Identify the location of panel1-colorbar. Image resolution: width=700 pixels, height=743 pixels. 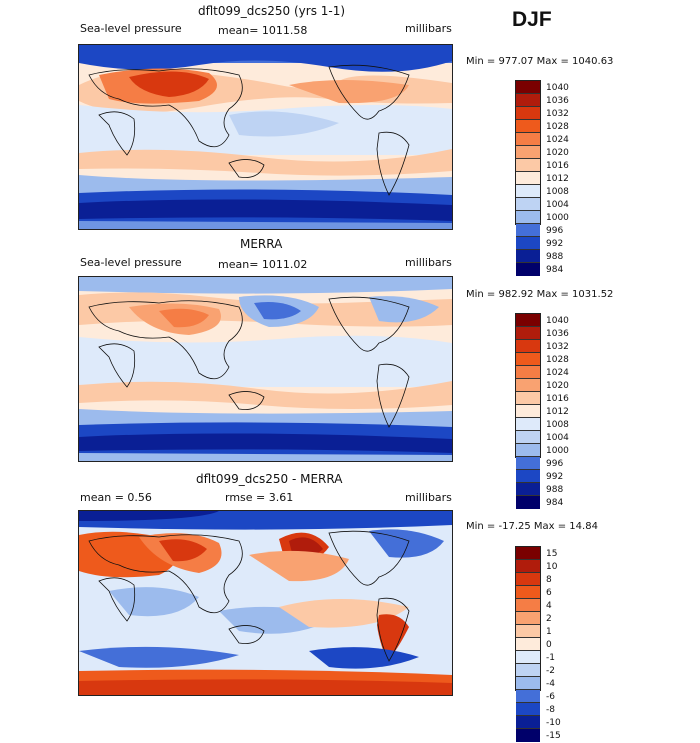
(528, 178).